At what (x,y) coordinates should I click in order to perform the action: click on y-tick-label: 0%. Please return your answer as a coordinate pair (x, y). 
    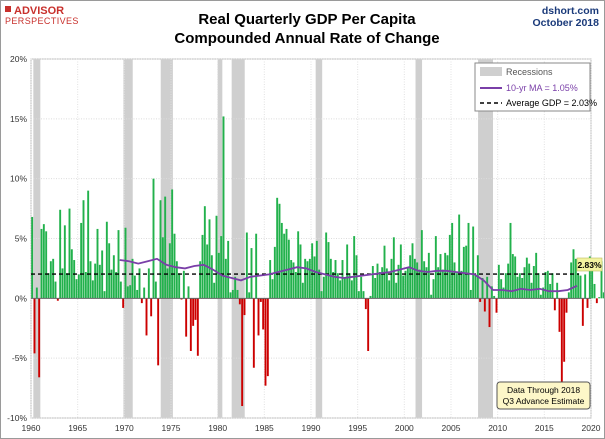
    Looking at the image, I should click on (21, 298).